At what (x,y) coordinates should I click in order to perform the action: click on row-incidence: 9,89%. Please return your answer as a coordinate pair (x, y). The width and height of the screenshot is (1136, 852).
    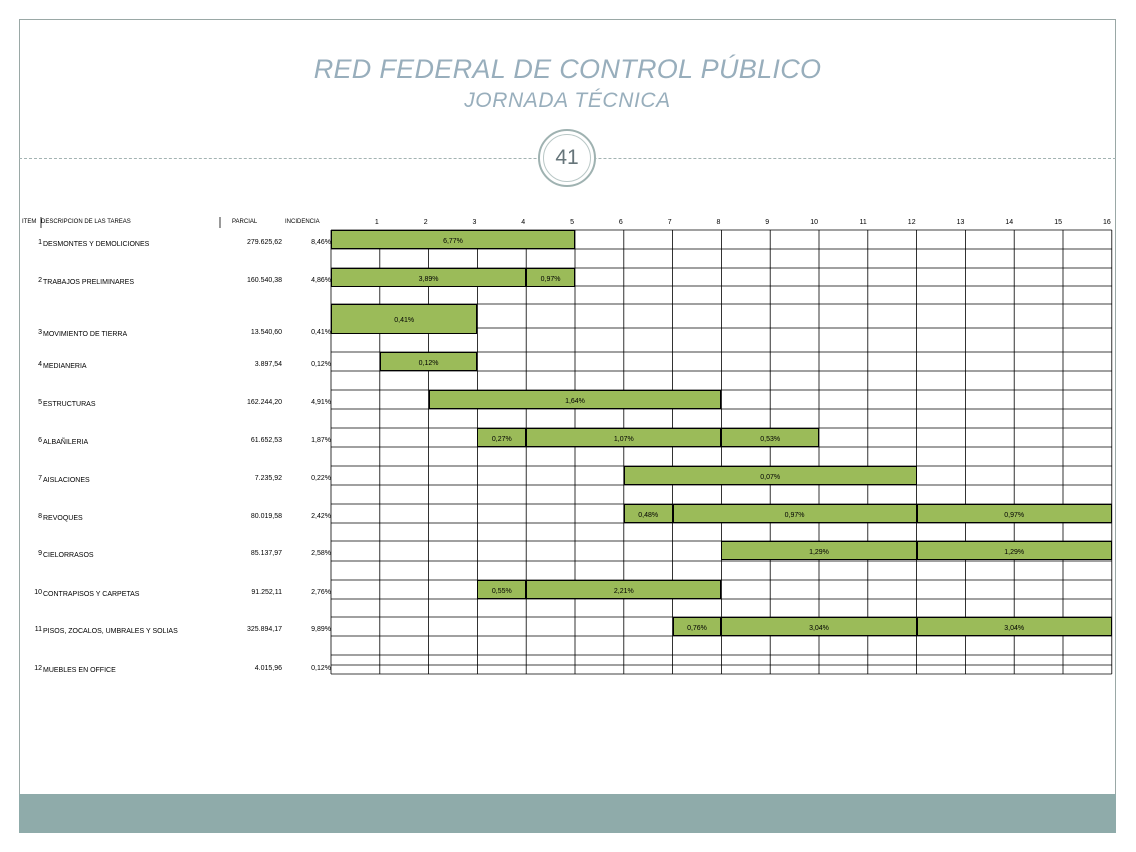
    Looking at the image, I should click on (321, 629).